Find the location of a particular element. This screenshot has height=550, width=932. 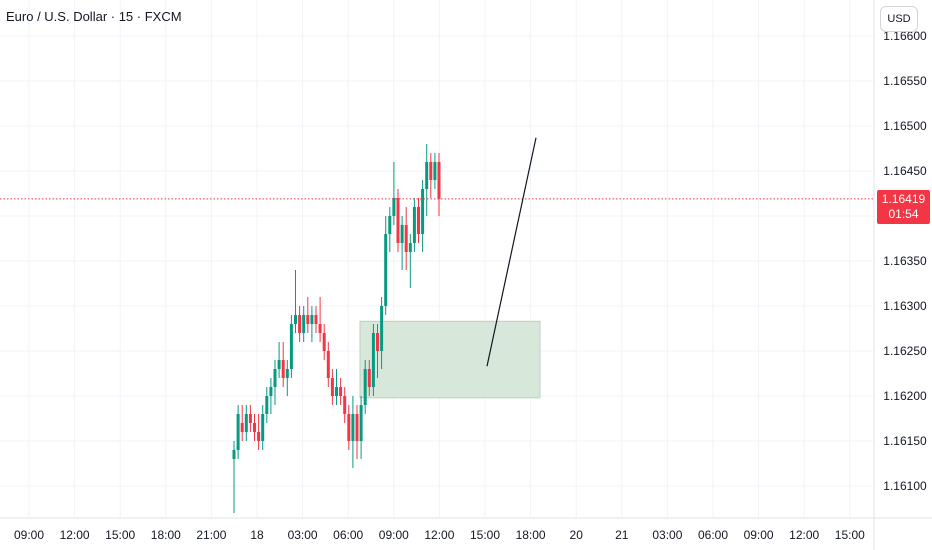

price-tick-label: 1.16300 is located at coordinates (905, 306).